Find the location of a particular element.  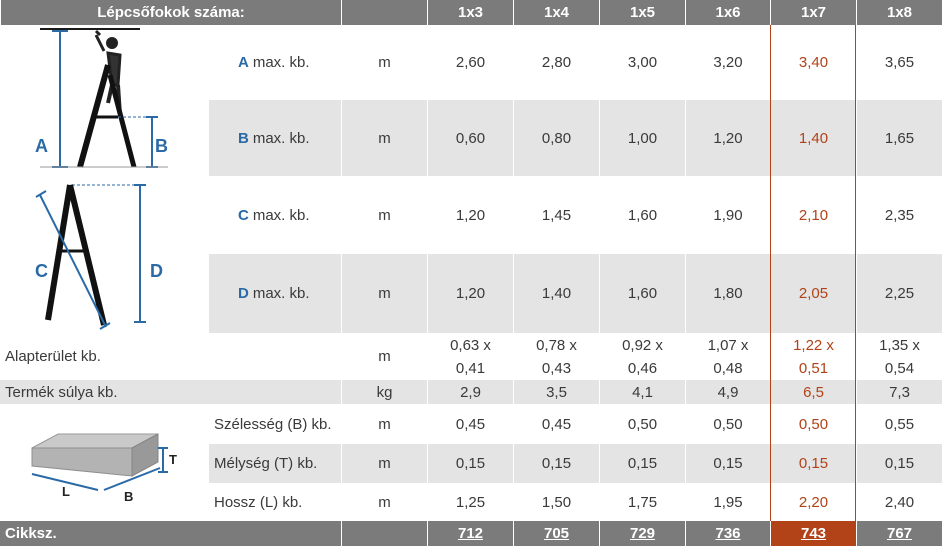

ladder-illustration: A B C D is located at coordinates (101, 179).